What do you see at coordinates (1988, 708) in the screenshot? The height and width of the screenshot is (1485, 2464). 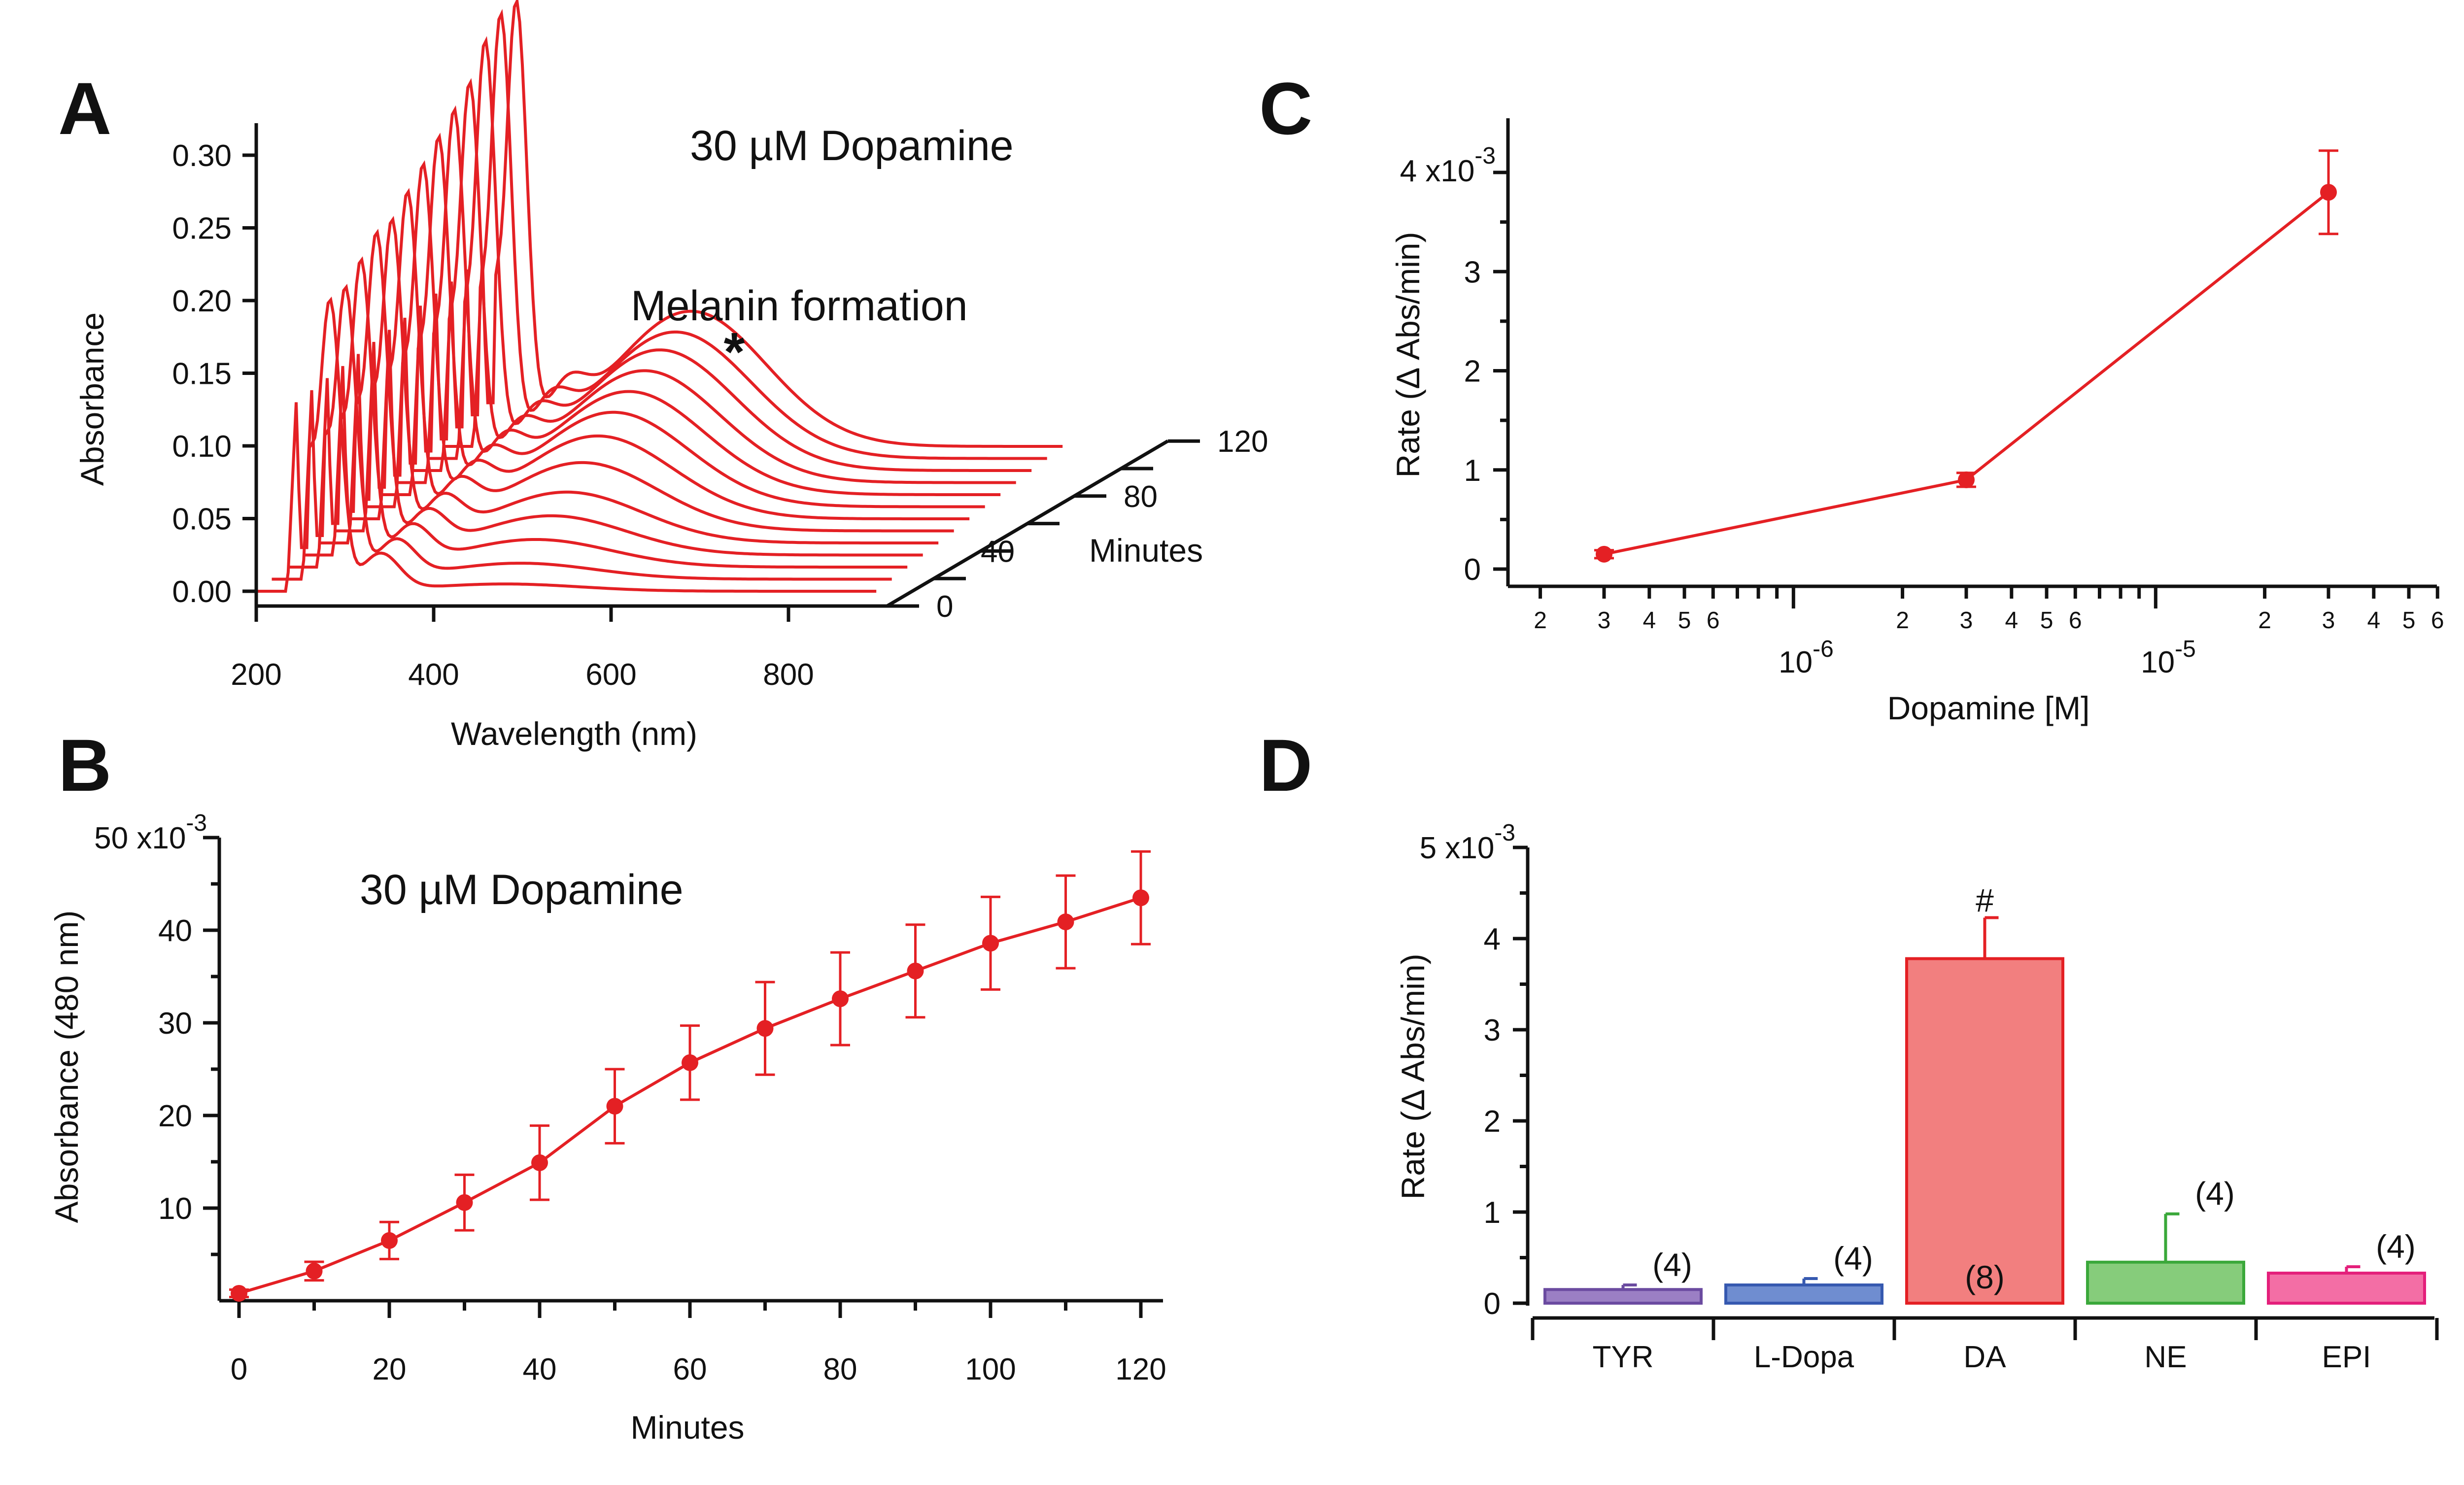 I see `panel-c-xlabel: Dopamine [M]` at bounding box center [1988, 708].